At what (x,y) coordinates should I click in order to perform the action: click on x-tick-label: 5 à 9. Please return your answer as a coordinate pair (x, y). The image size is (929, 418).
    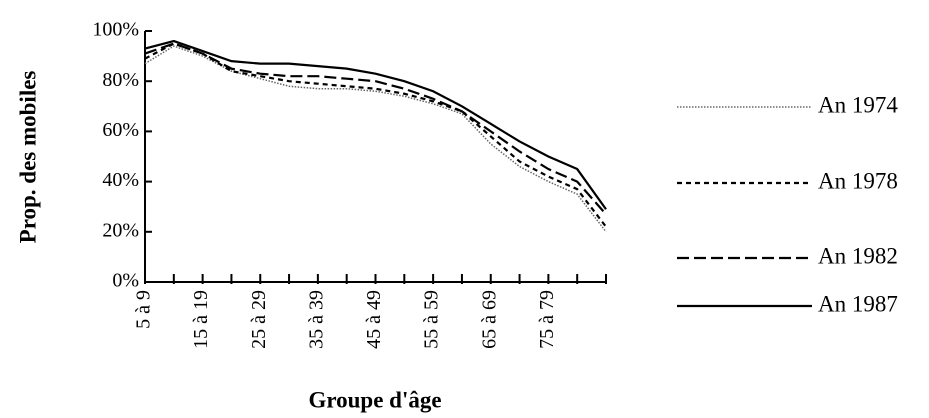
    Looking at the image, I should click on (144, 309).